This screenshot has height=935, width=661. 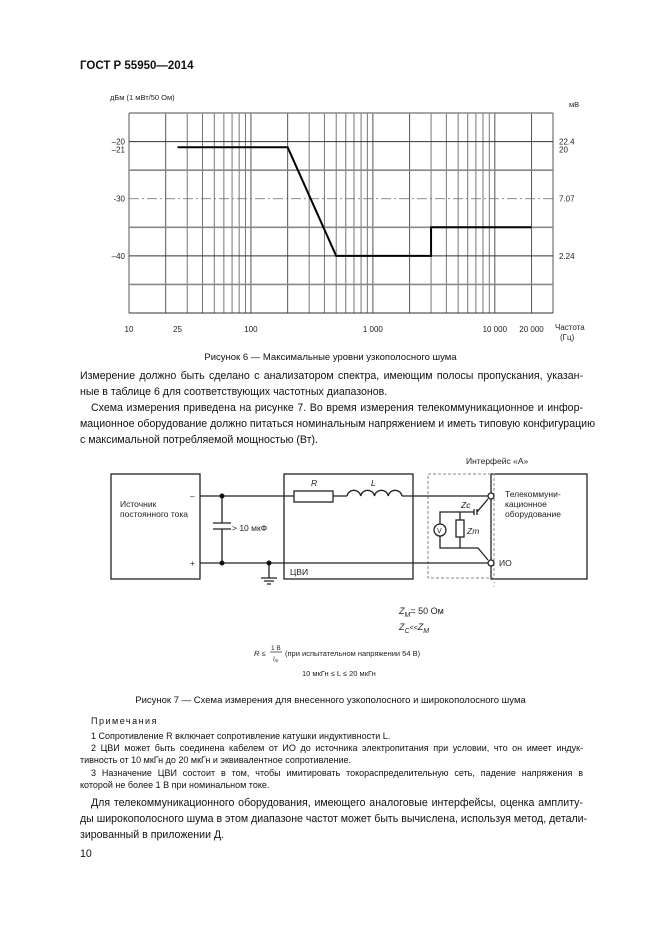 I want to click on cvi-label: ЦВИ, so click(x=299, y=572).